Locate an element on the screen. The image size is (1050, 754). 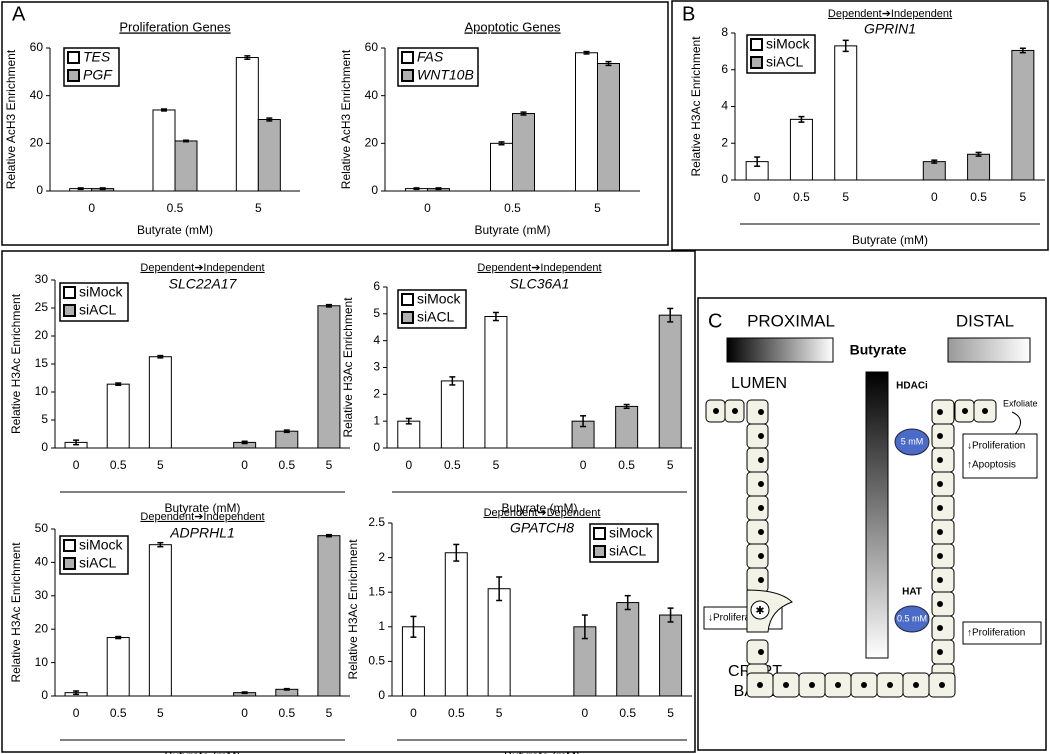
legend-label: FAS is located at coordinates (430, 57).